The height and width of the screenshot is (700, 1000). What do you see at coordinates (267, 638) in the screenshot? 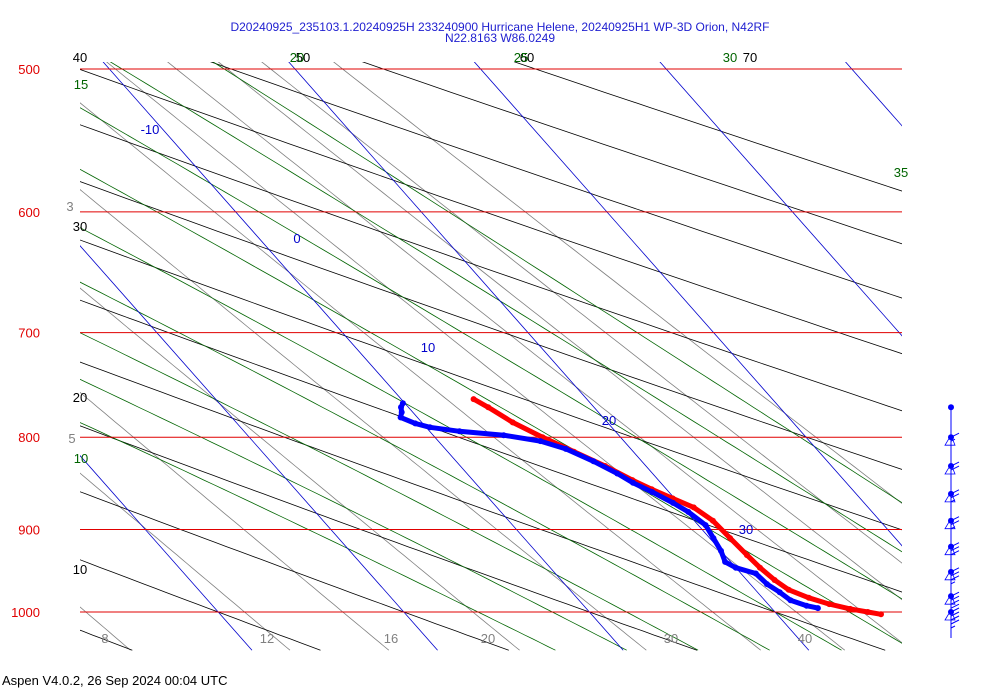
I see `bottom-tick-label-1: 12` at bounding box center [267, 638].